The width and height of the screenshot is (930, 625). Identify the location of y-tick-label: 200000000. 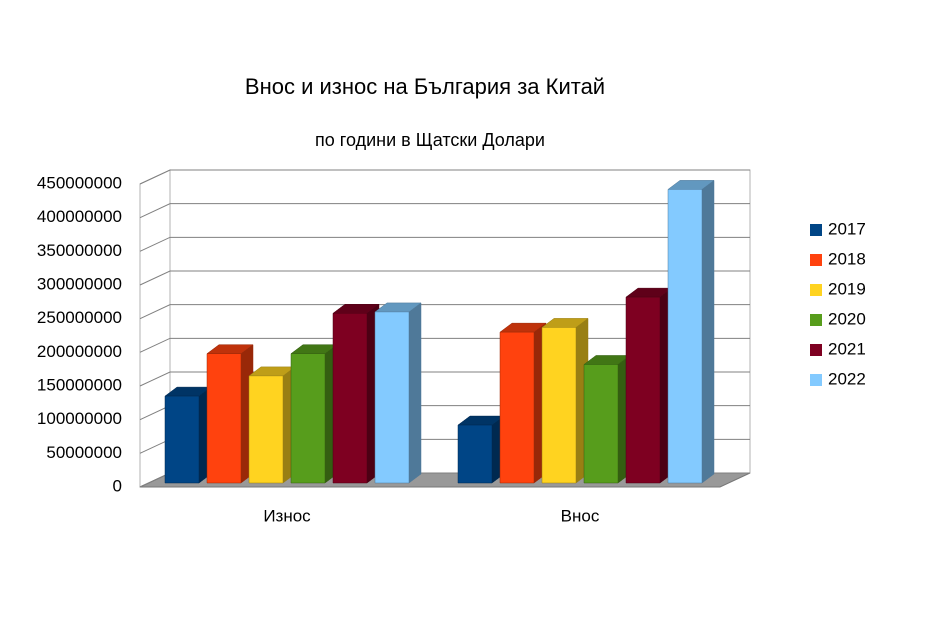
(79, 351).